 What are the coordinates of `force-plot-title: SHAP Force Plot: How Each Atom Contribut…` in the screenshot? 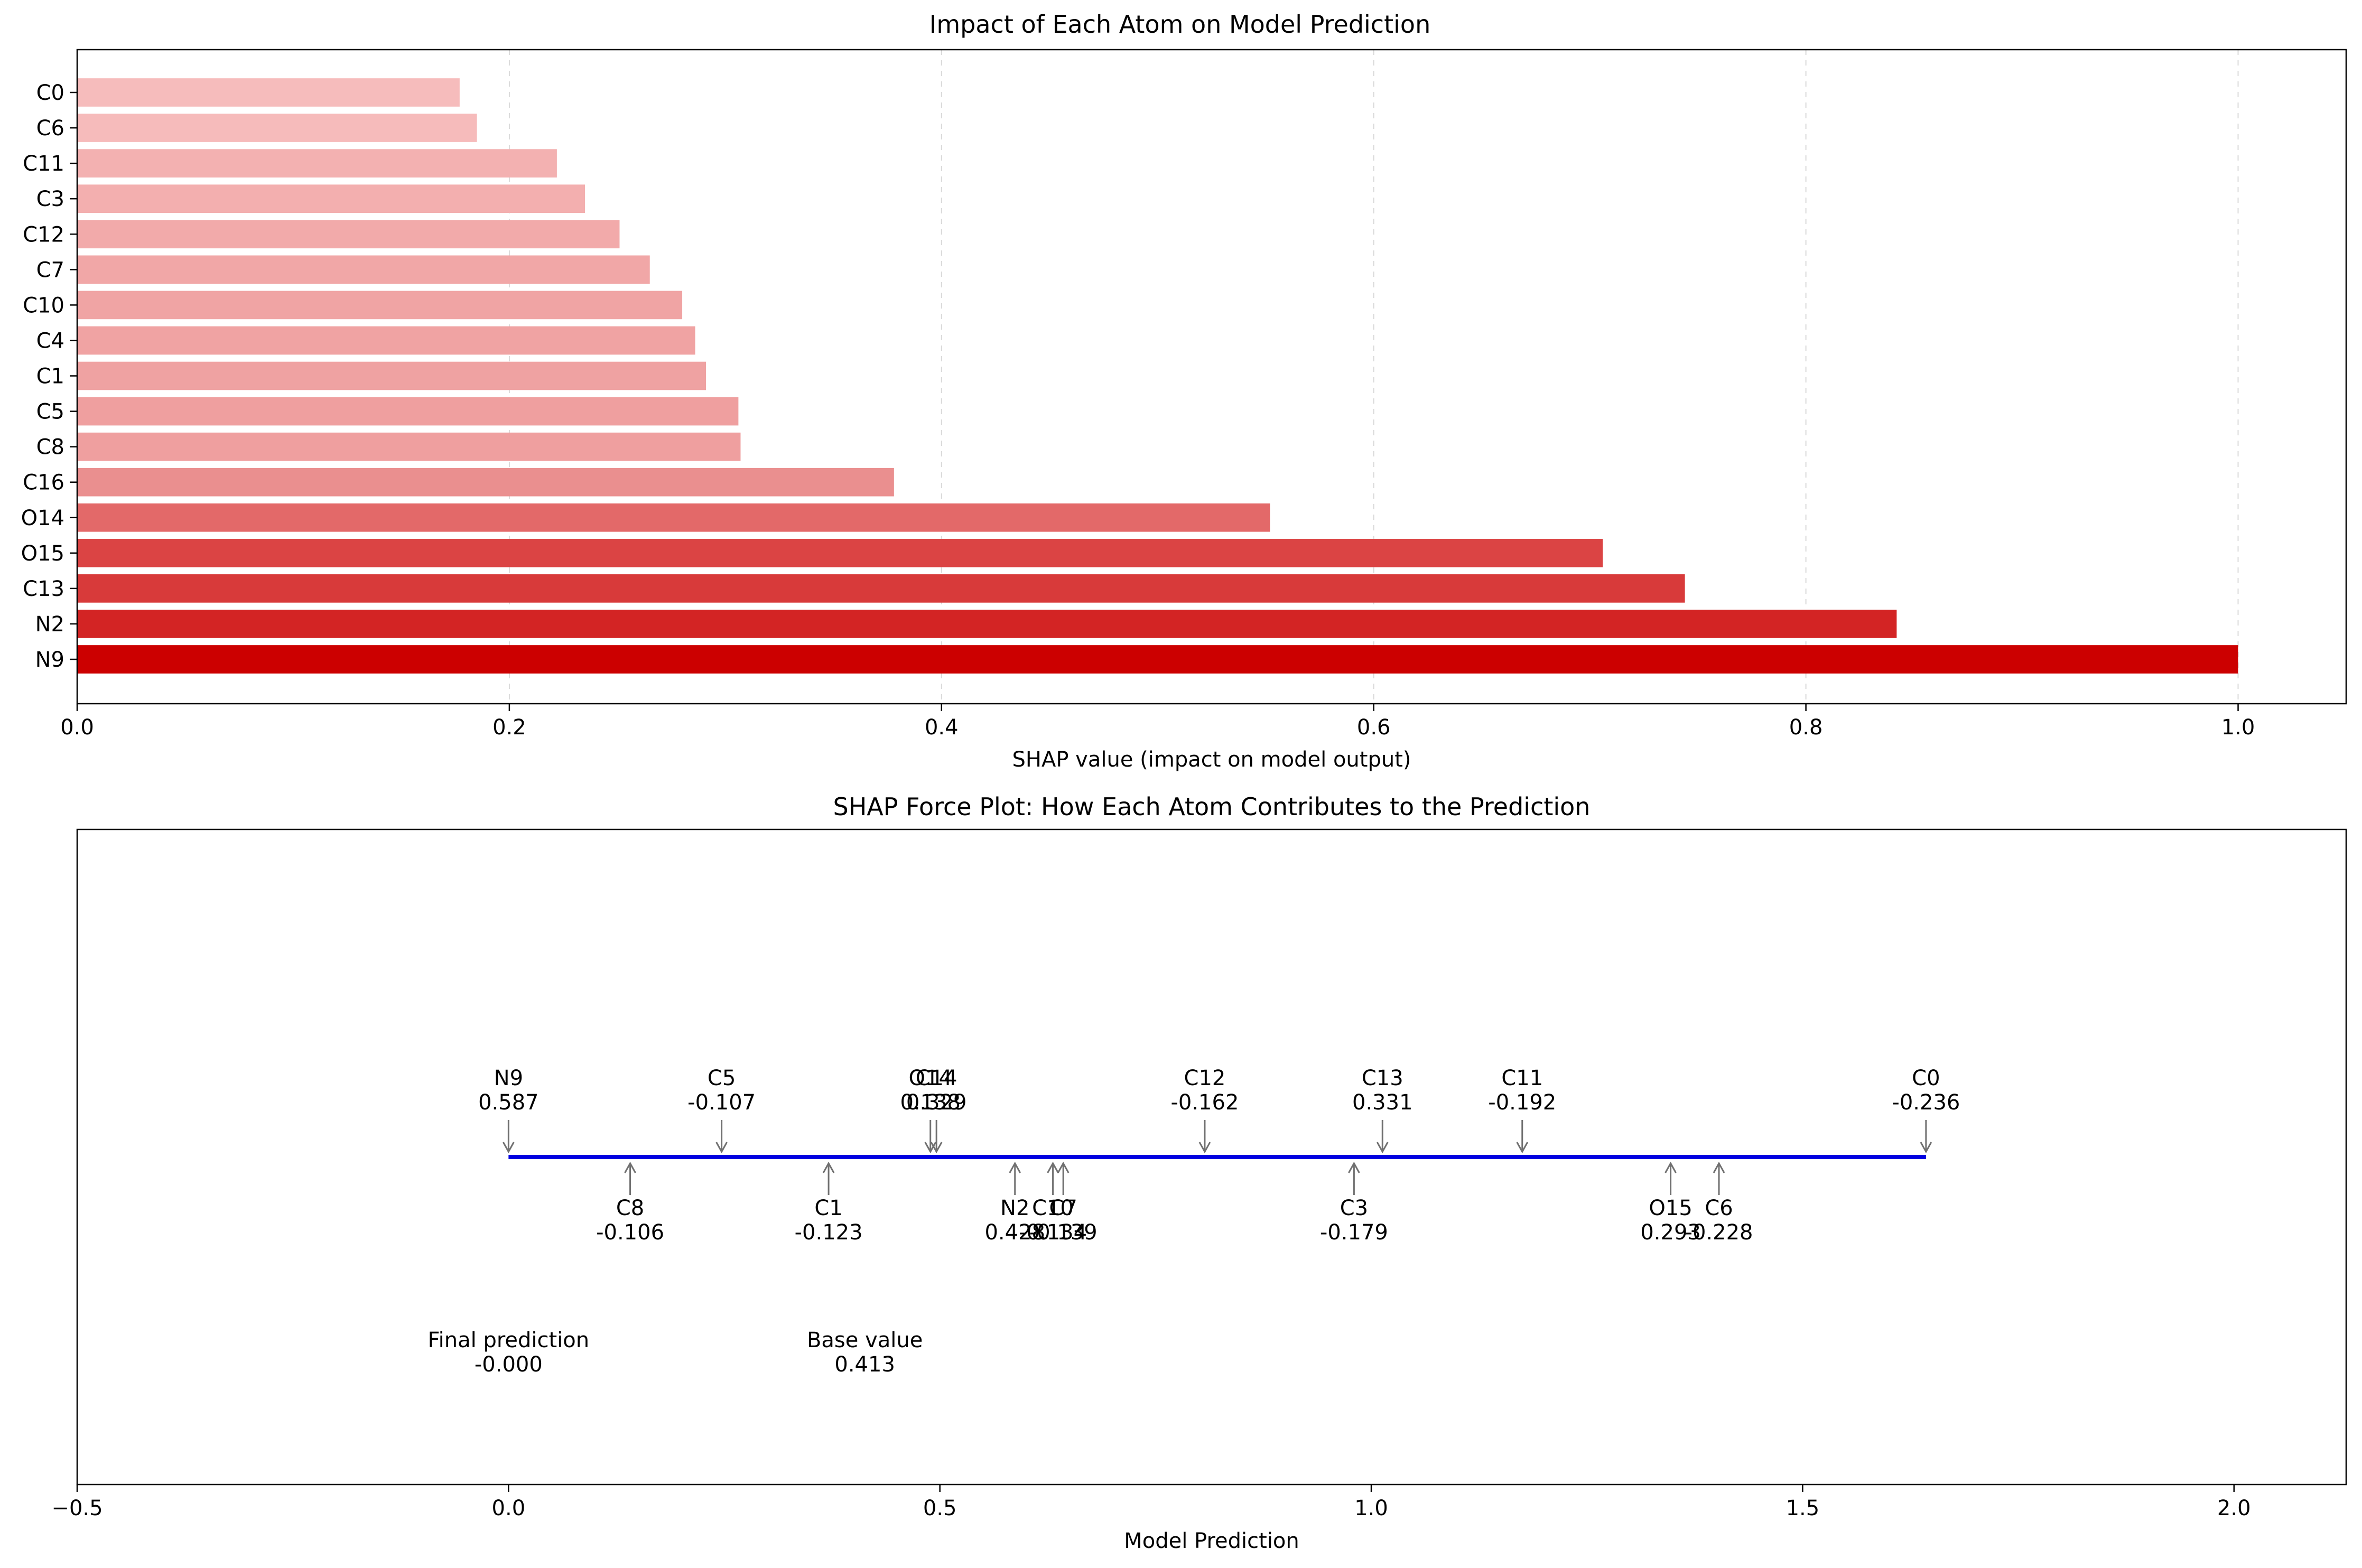 It's located at (1212, 806).